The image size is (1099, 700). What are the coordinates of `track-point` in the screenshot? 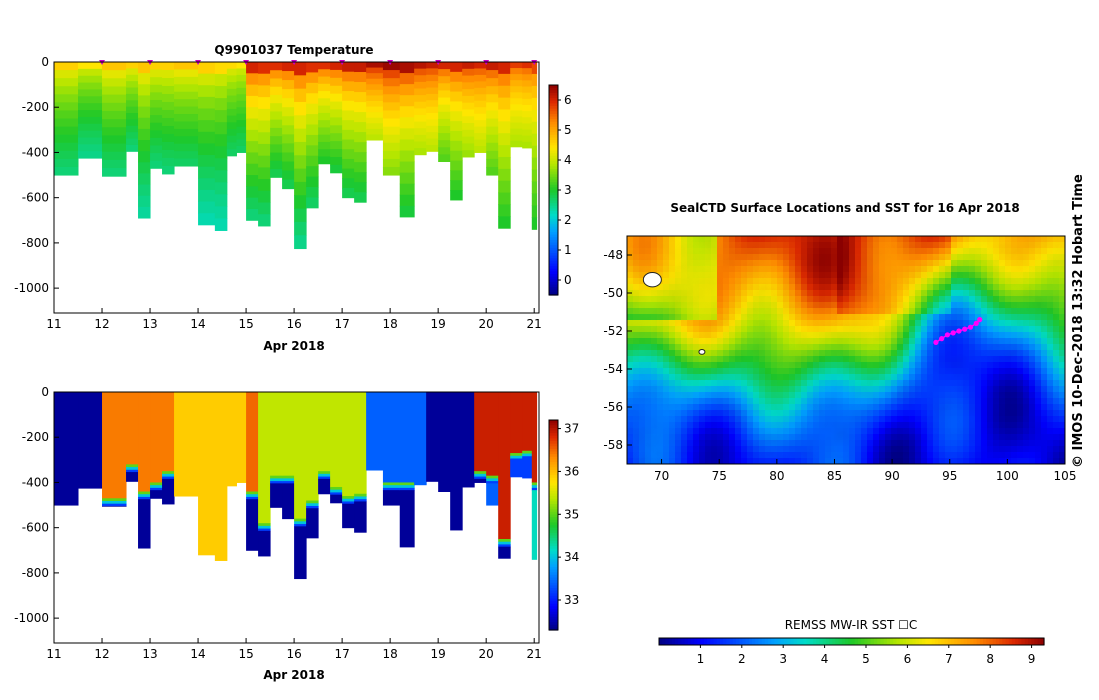 It's located at (980, 320).